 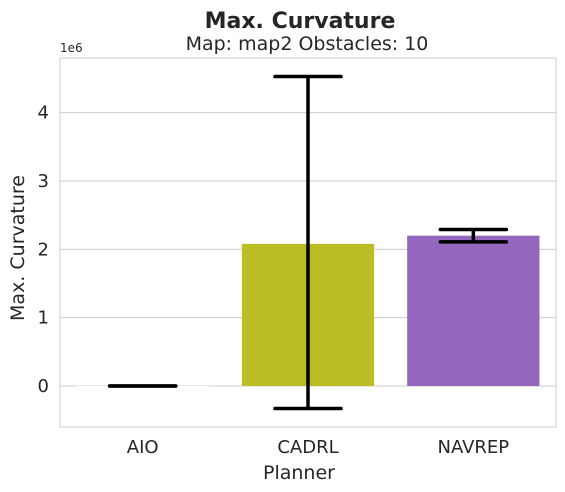 I want to click on x-axis-label: Planner, so click(x=299, y=473).